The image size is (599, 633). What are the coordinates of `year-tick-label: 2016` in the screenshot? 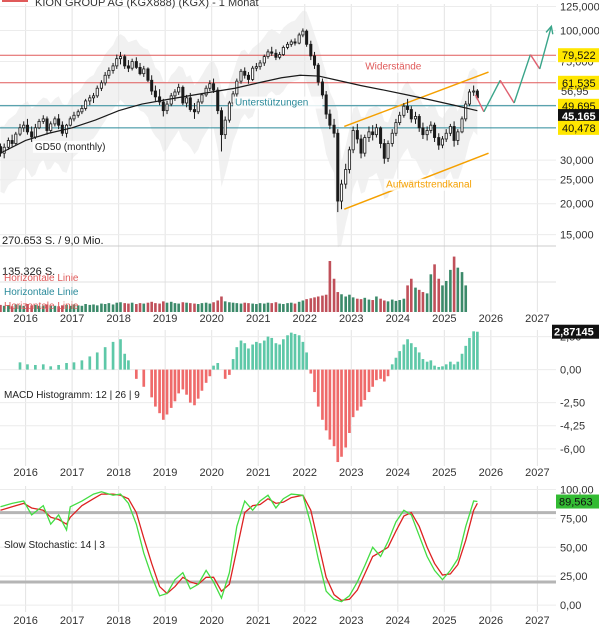 It's located at (25, 473).